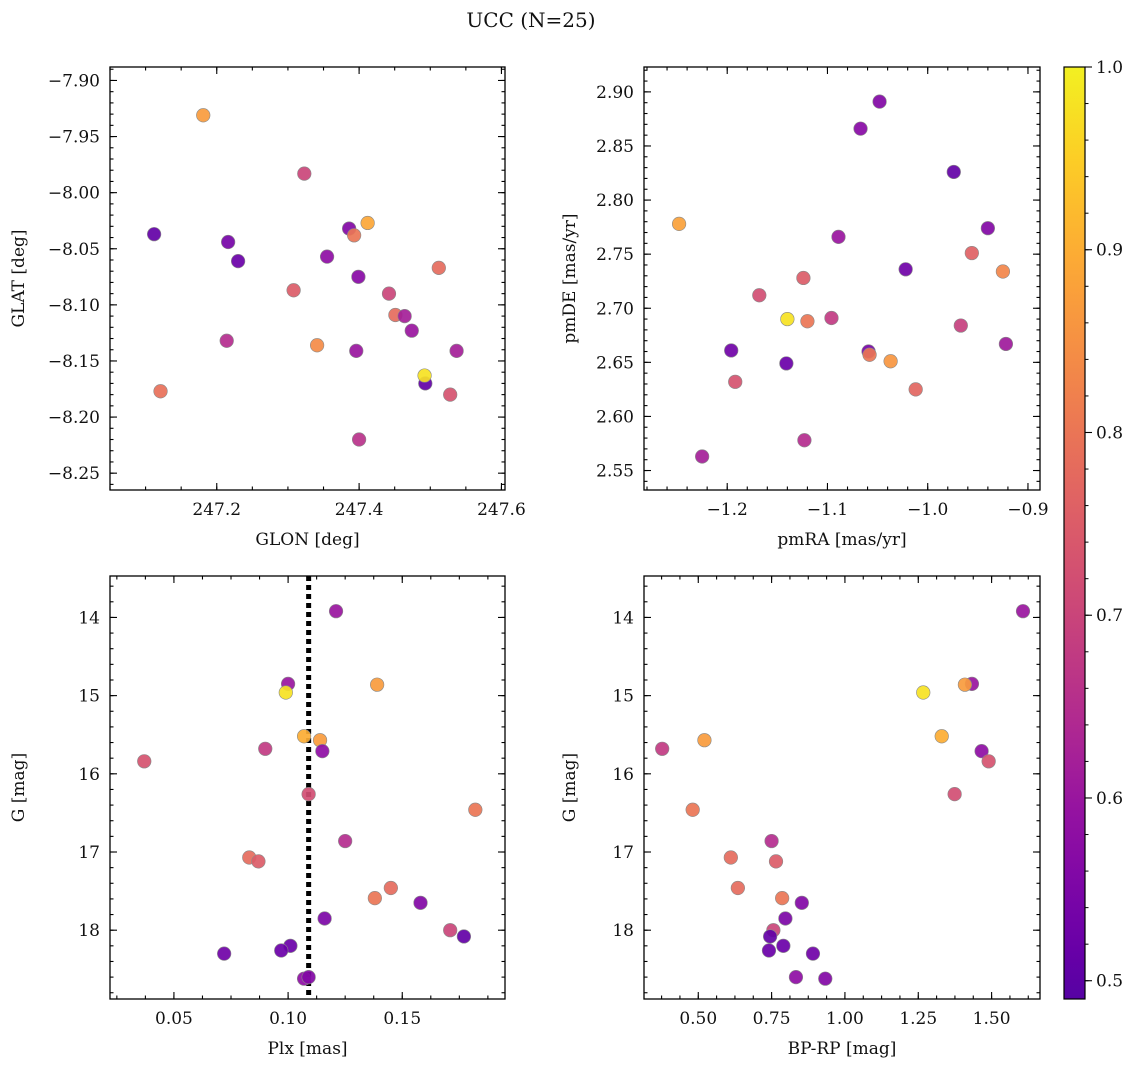 The width and height of the screenshot is (1136, 1067). I want to click on x-tick-label: 247.2, so click(216, 510).